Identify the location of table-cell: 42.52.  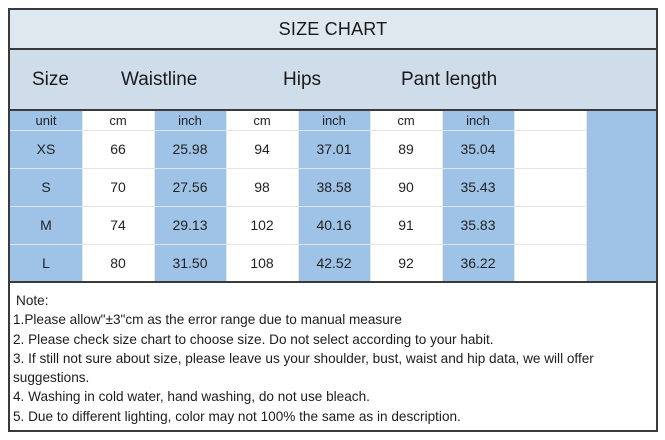
(334, 262).